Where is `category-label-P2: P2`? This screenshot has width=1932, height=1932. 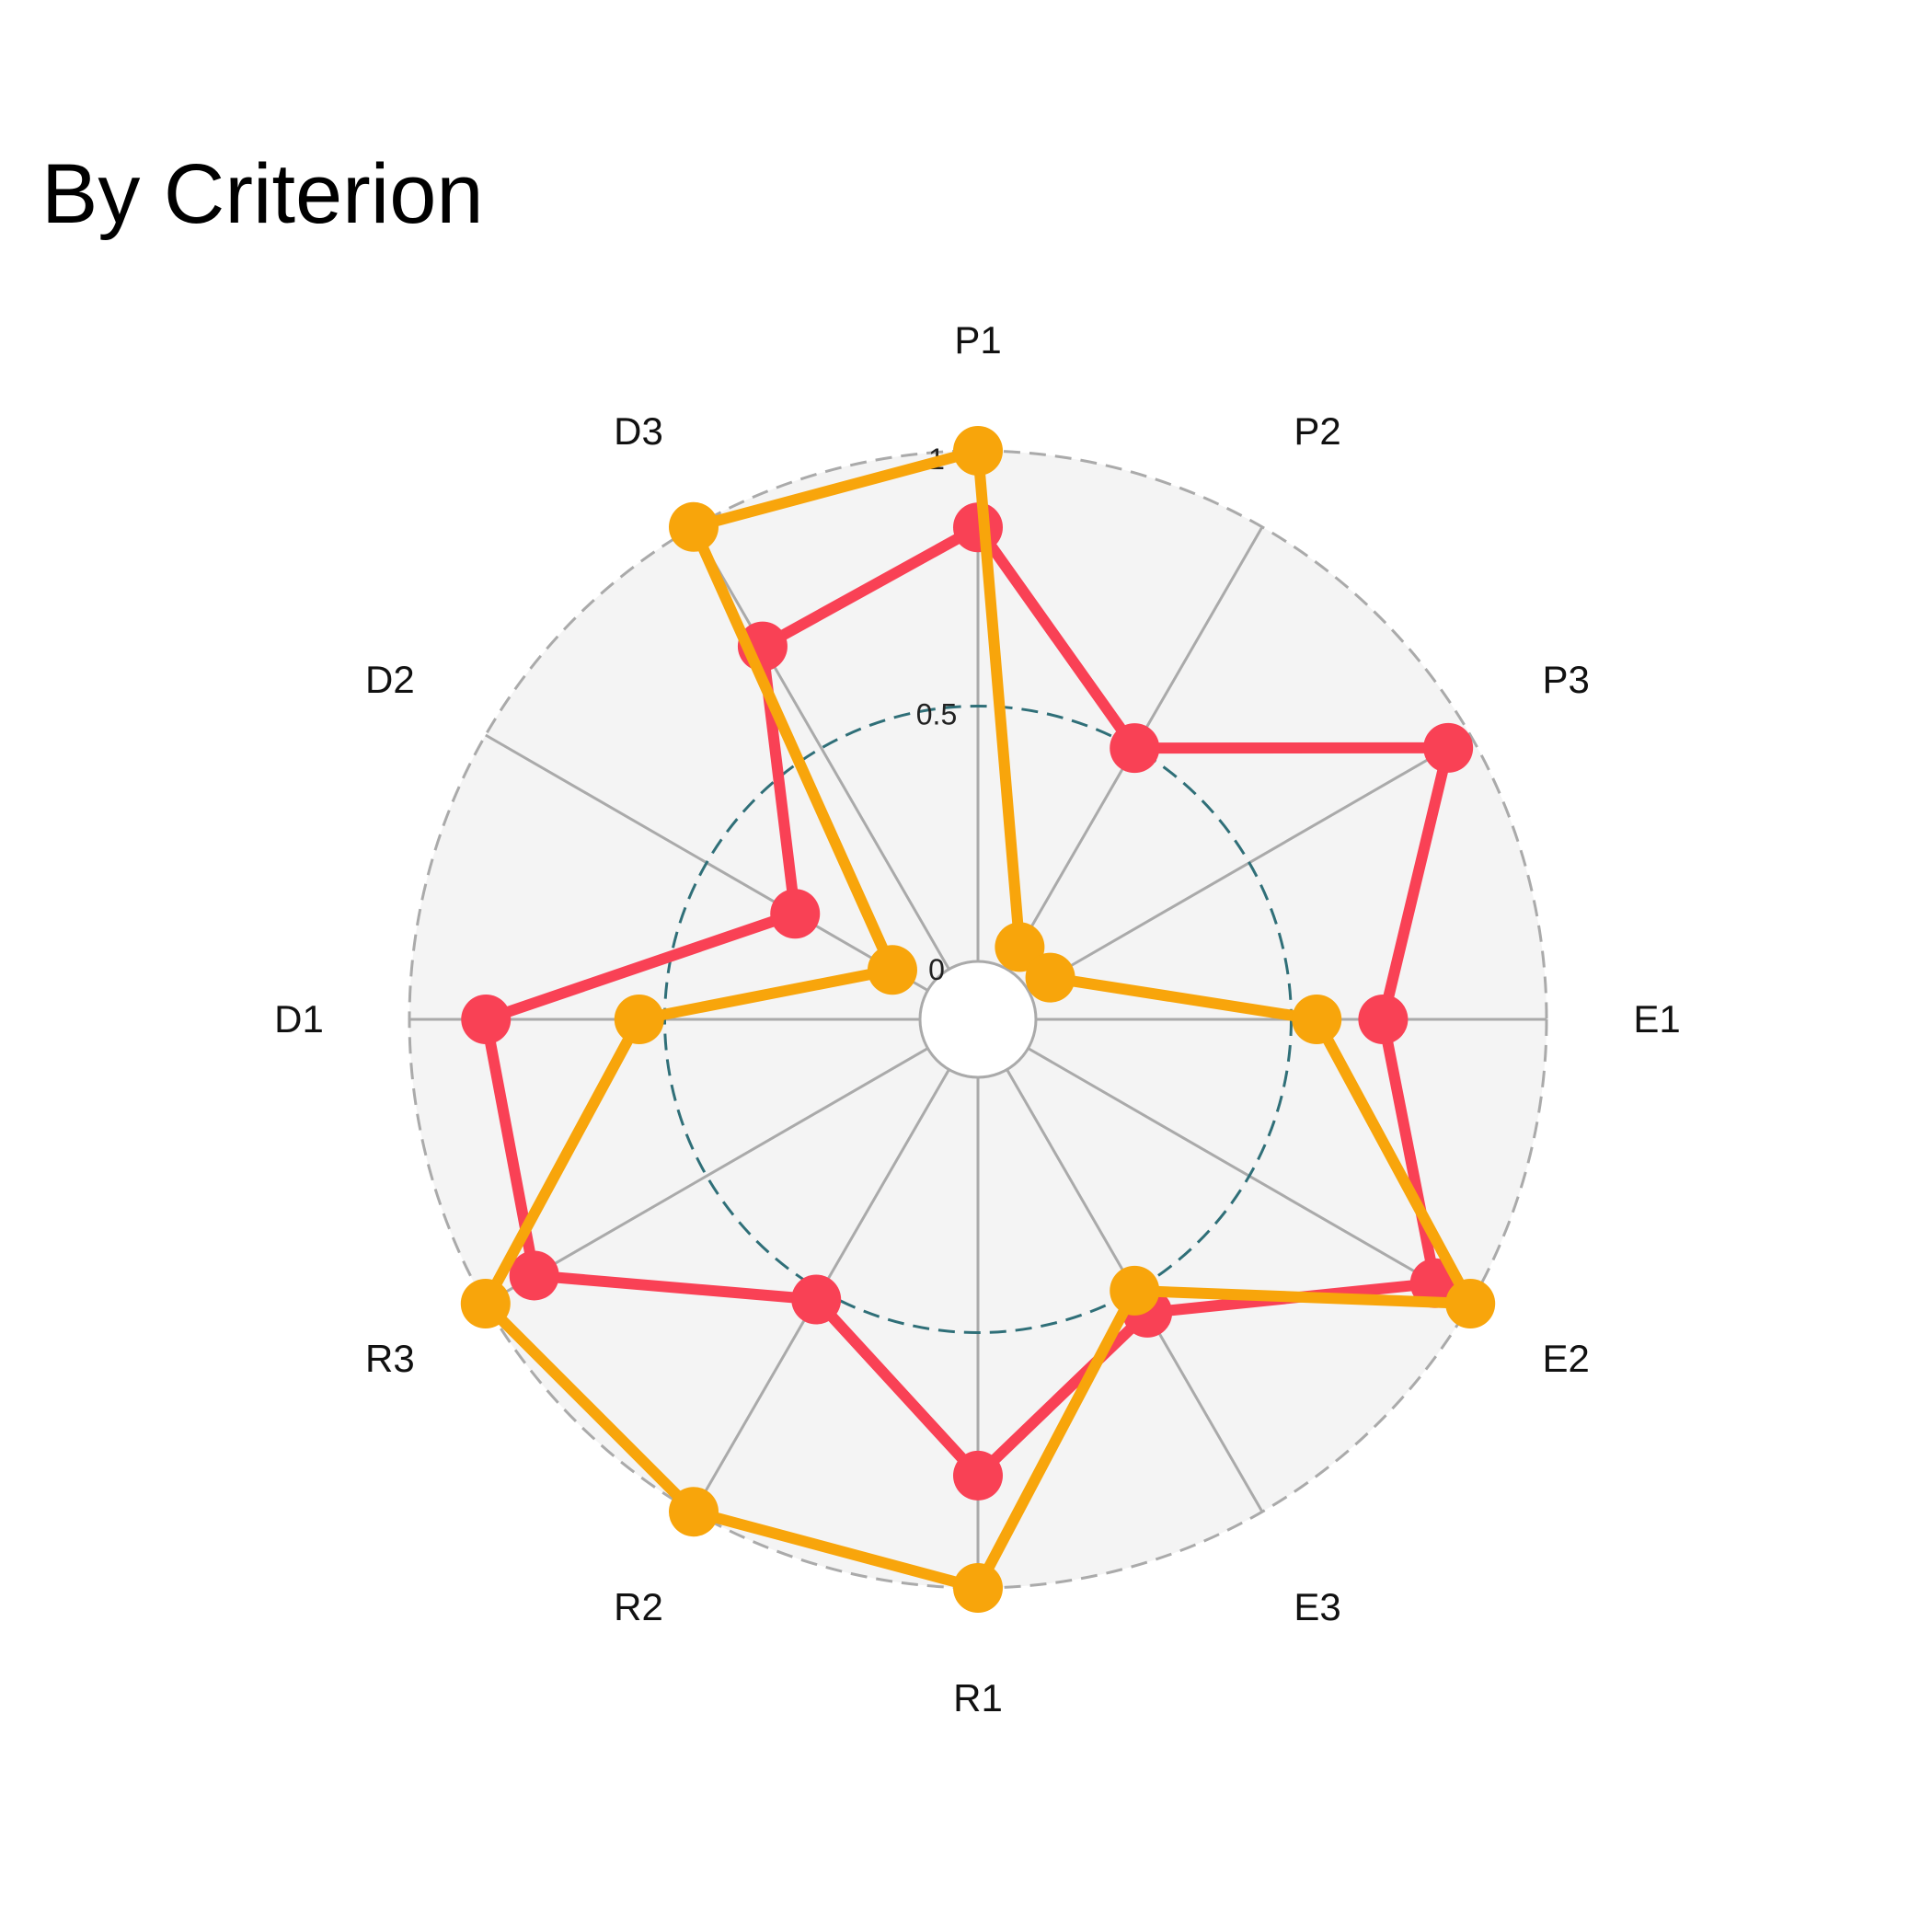
category-label-P2: P2 is located at coordinates (1317, 431).